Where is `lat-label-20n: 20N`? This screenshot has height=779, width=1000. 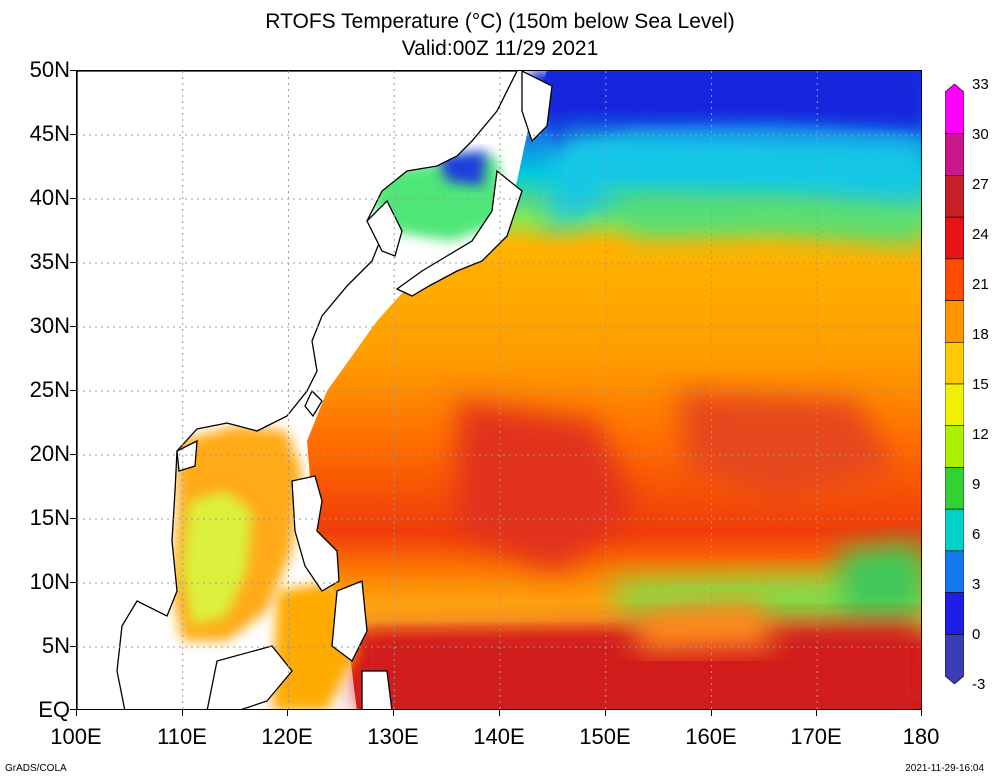
lat-label-20n: 20N is located at coordinates (49, 453).